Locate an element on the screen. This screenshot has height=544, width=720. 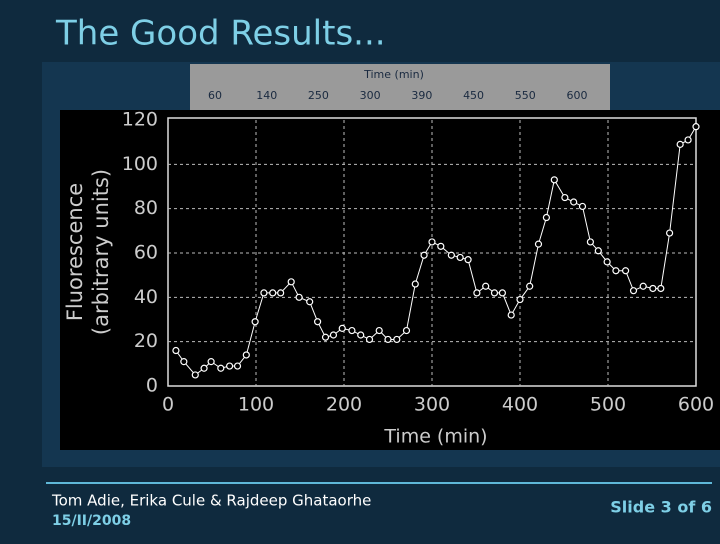
x-axis-label: Time (min) is located at coordinates (435, 437).